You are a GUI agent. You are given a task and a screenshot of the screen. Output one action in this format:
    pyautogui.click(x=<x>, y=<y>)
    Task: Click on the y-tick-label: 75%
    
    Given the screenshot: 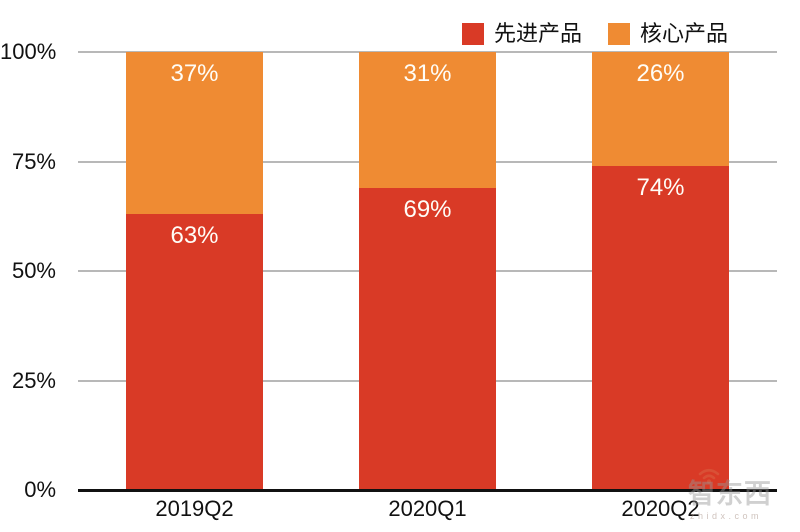 What is the action you would take?
    pyautogui.click(x=33, y=161)
    